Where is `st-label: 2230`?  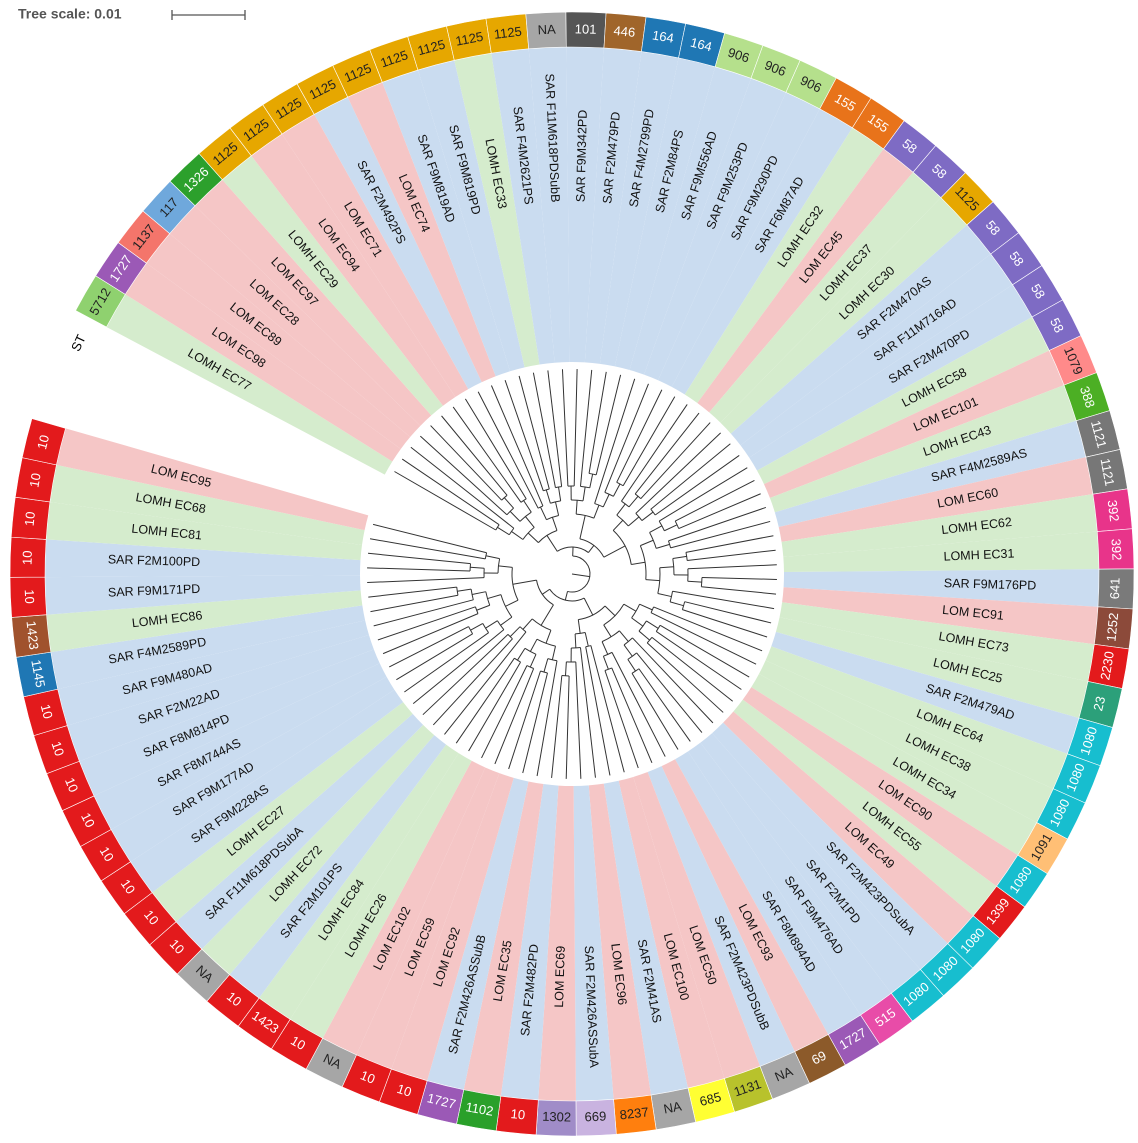 st-label: 2230 is located at coordinates (1107, 665).